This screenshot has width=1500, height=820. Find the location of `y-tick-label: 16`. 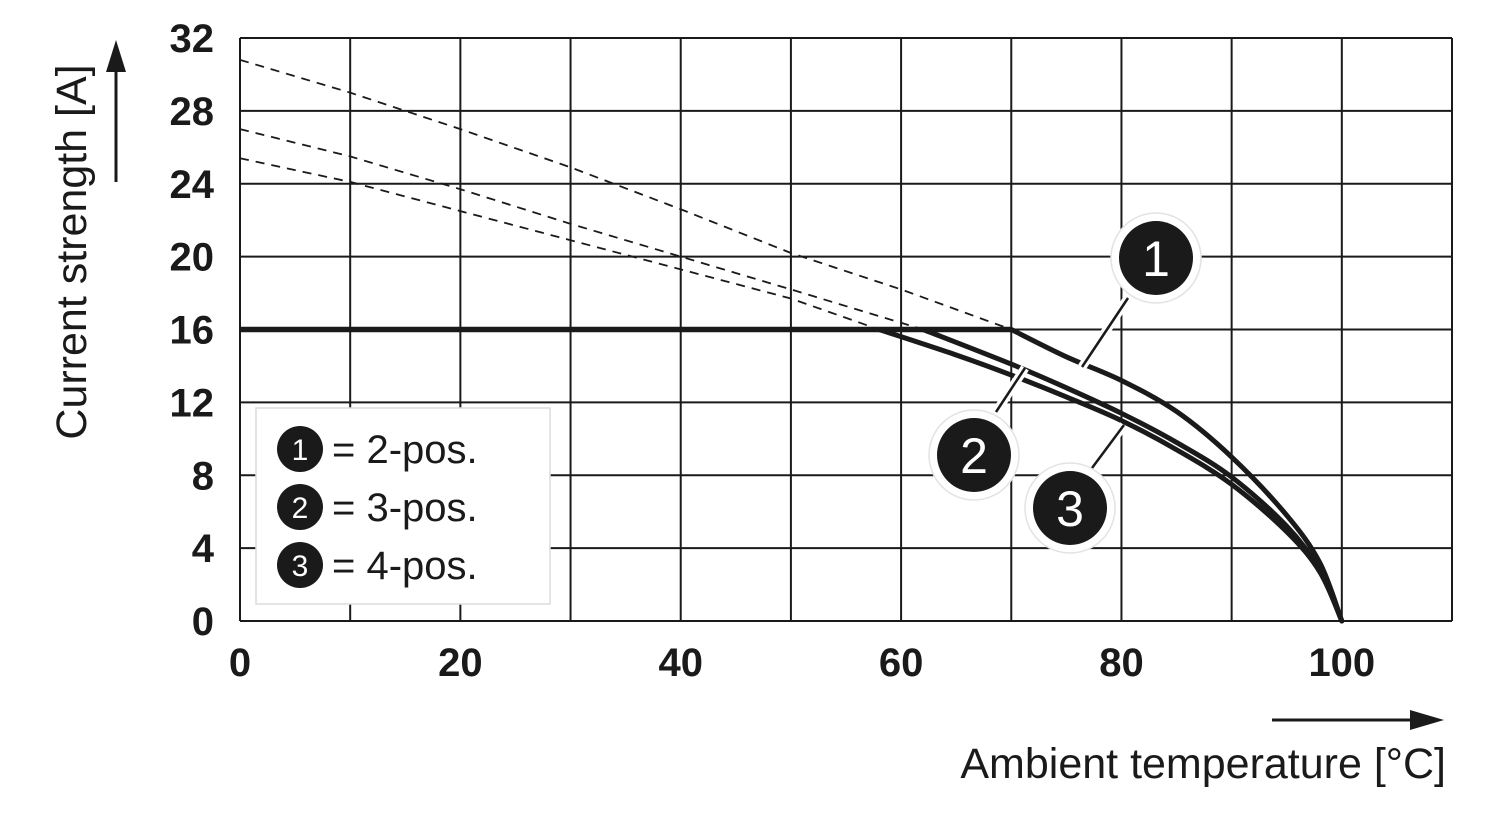

y-tick-label: 16 is located at coordinates (192, 331).